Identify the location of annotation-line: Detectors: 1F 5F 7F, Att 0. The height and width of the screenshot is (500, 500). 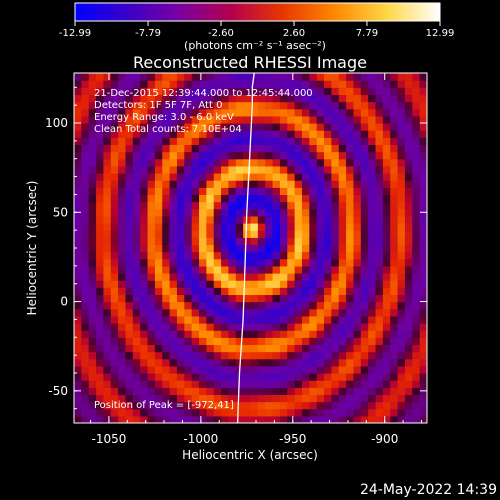
(158, 105).